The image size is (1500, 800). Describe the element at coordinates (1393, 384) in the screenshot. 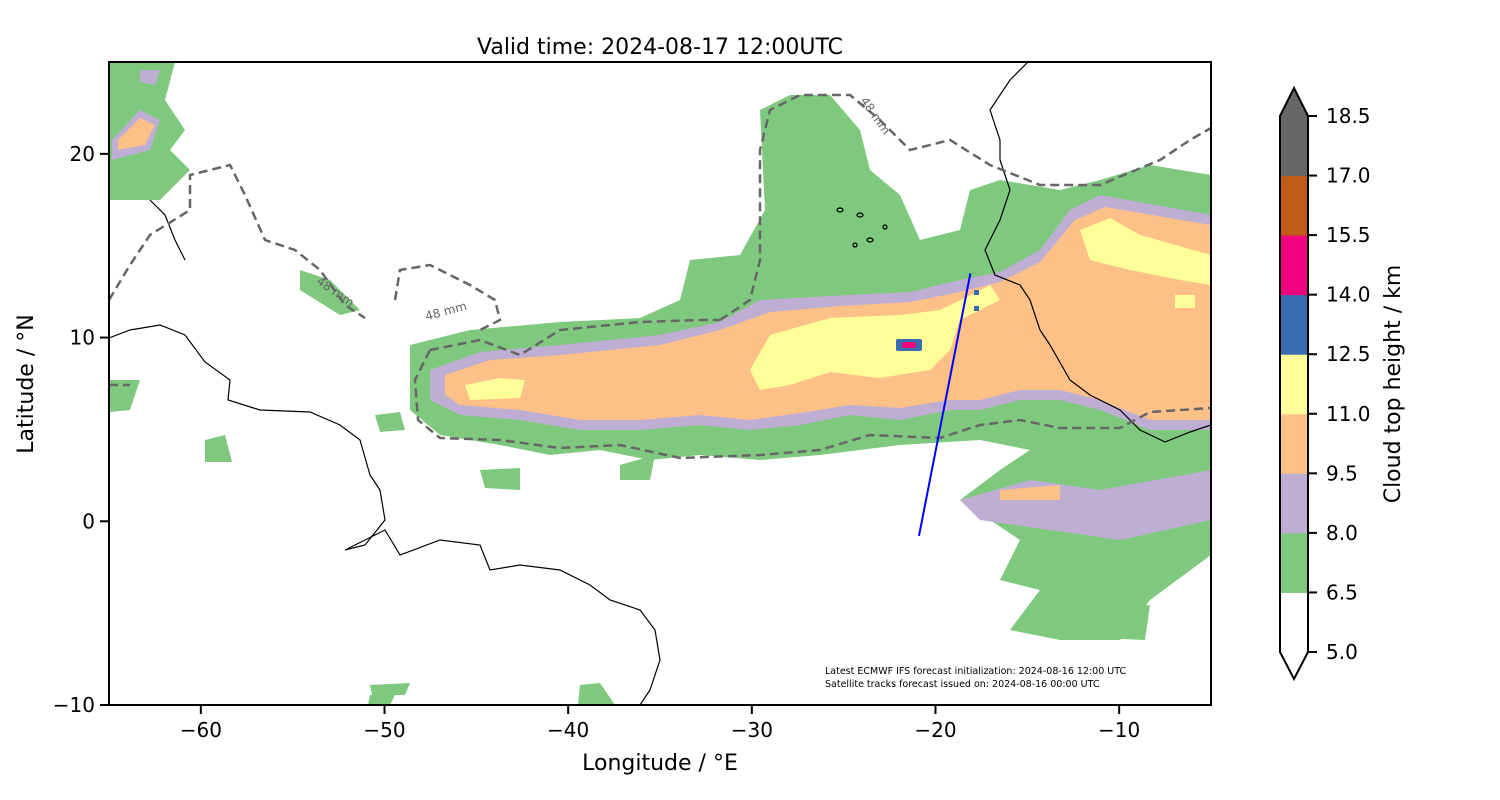

I see `colorbar-label: Cloud top height / km` at that location.